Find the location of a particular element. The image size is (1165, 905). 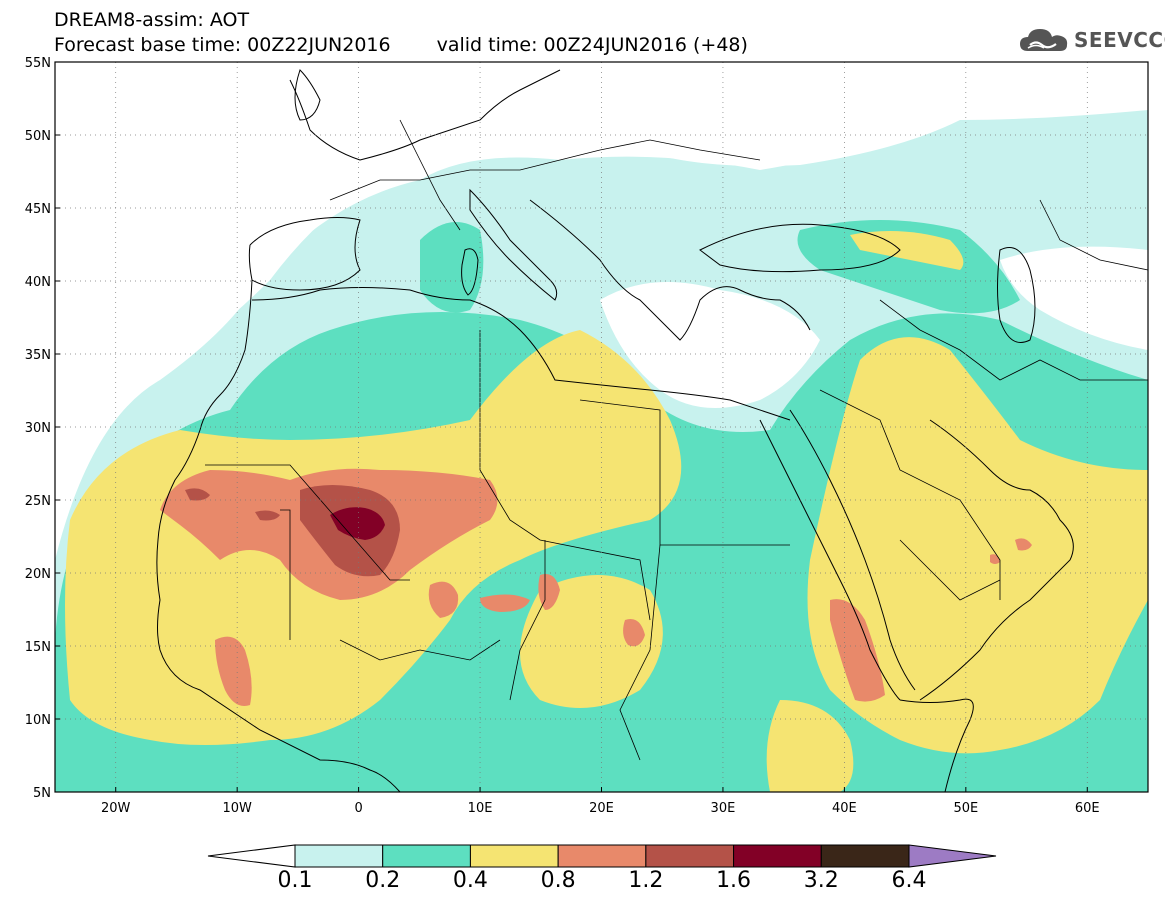

coastline-british-isles is located at coordinates (307, 95).